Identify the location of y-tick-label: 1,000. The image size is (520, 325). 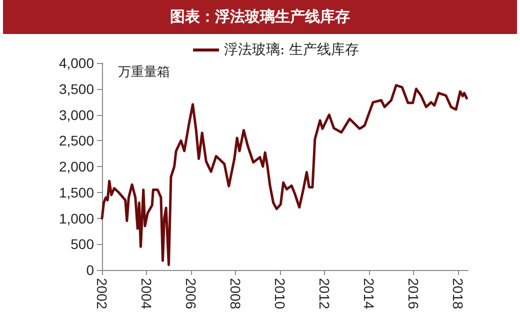
(76, 218).